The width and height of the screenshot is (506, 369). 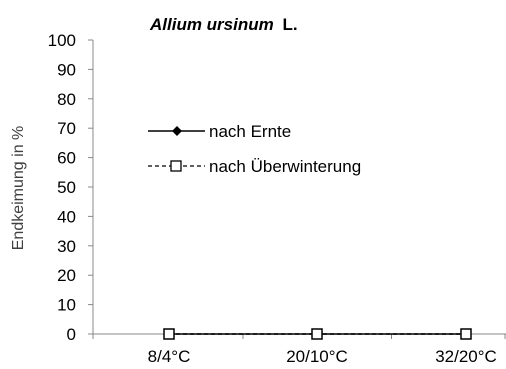 I want to click on legend-marker-nach-ueberwinterung, so click(x=176, y=166).